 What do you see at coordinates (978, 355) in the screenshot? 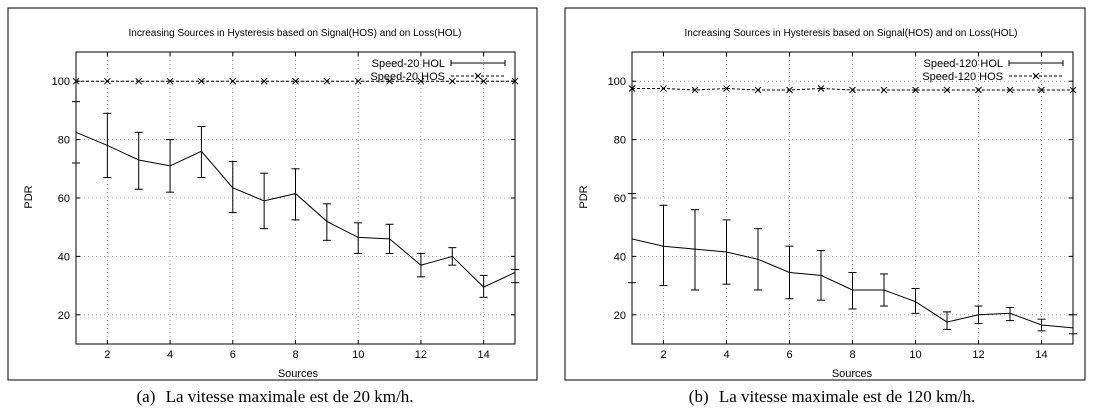
I see `panel-b-x-tick-label-12: 12` at bounding box center [978, 355].